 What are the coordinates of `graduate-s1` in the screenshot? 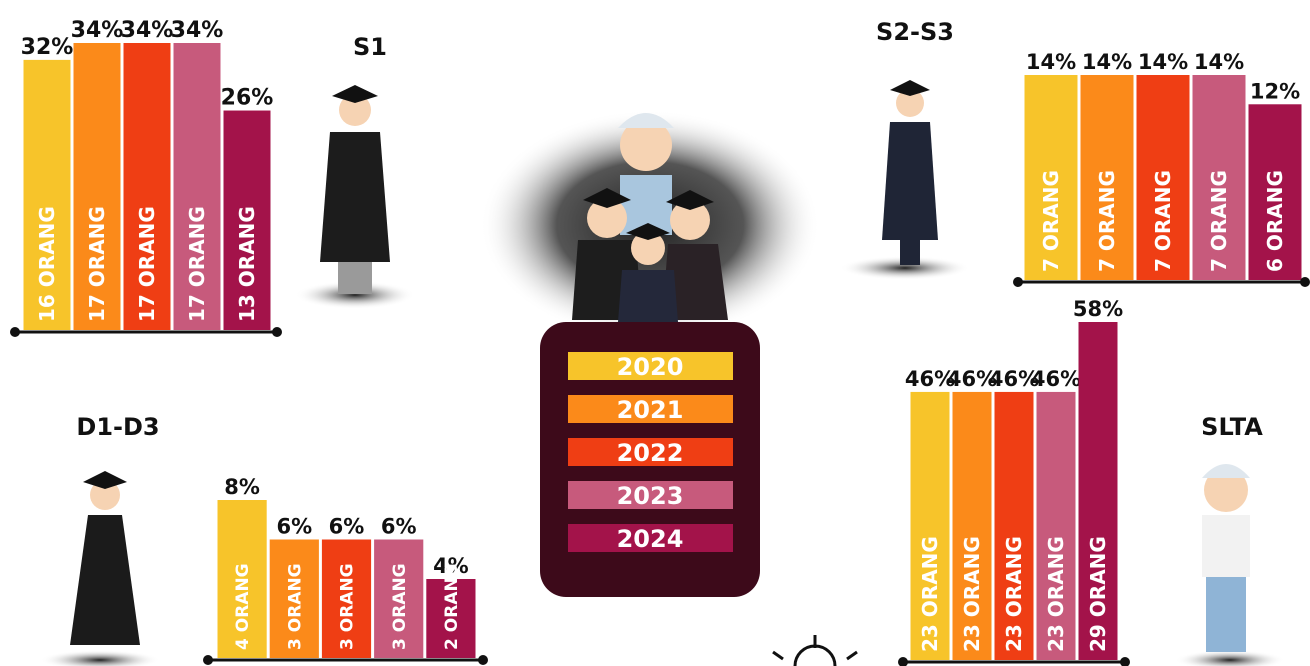 It's located at (355, 189).